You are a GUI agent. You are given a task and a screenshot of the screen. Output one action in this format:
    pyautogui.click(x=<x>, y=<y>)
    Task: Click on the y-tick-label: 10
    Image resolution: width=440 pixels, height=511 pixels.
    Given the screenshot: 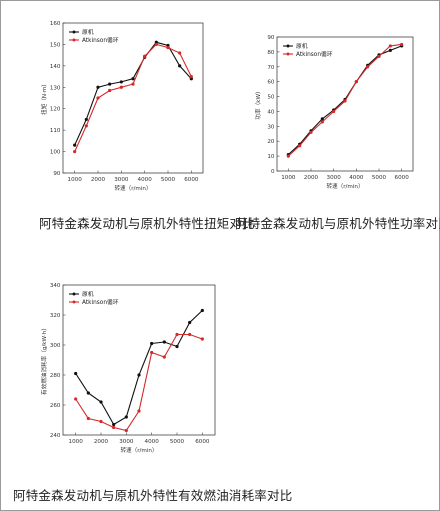 What is the action you would take?
    pyautogui.click(x=271, y=157)
    